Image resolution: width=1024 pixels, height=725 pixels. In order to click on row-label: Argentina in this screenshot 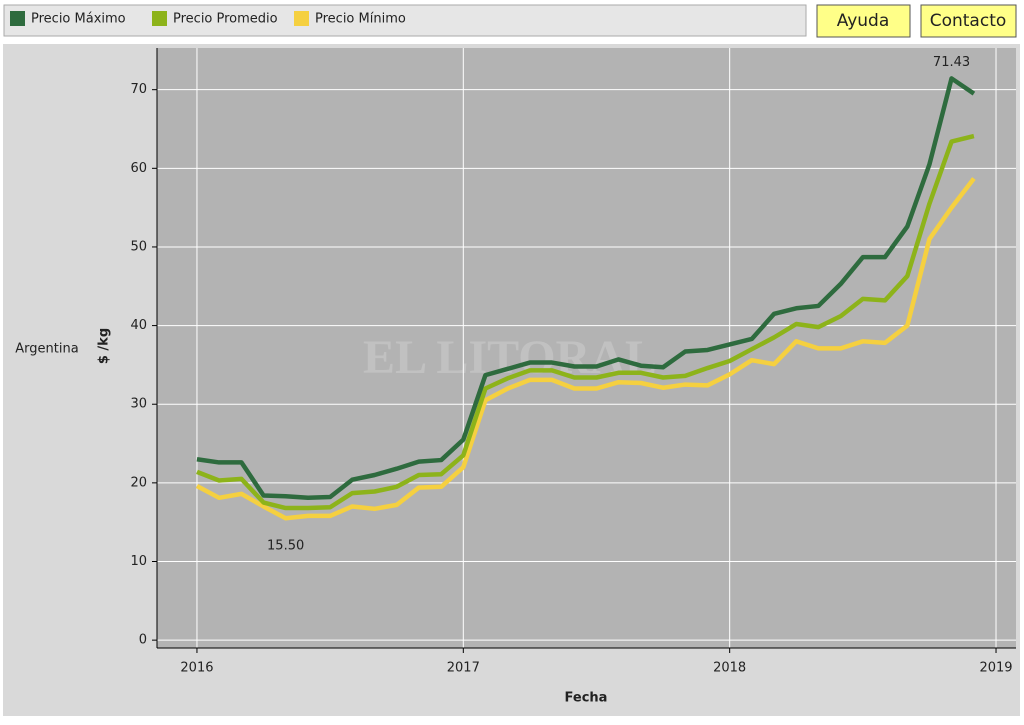, I will do `click(46, 349)`.